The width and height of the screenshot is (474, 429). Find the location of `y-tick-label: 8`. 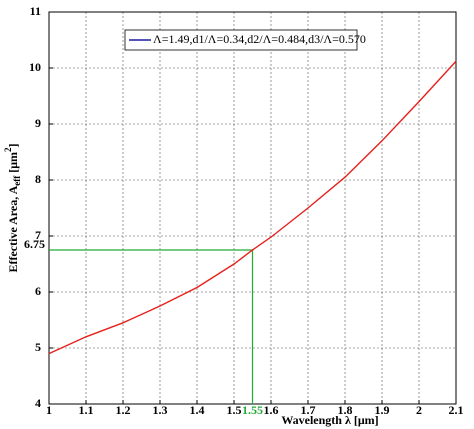

y-tick-label: 8 is located at coordinates (38, 179).